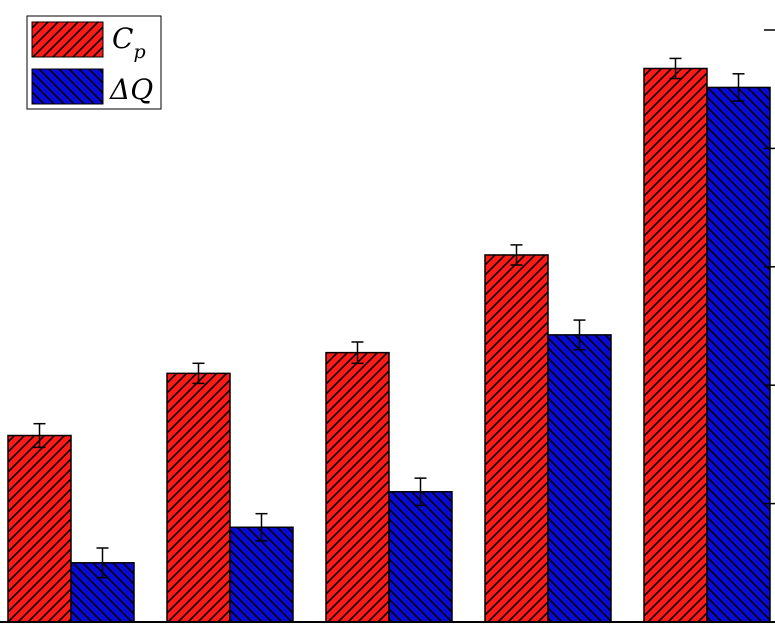 The image size is (775, 632). I want to click on legend-label-cp: Cp, so click(129, 42).